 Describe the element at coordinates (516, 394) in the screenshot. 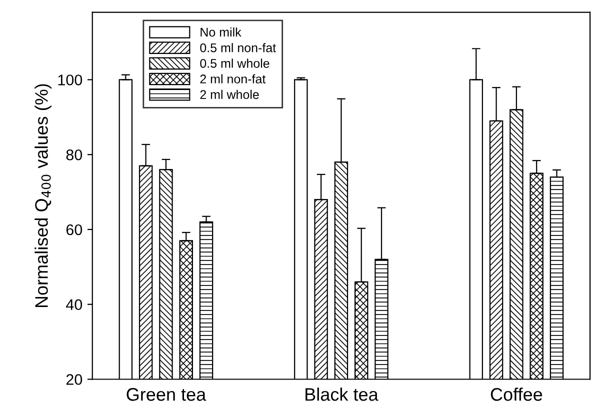

I see `x-tick-label: Coffee` at that location.